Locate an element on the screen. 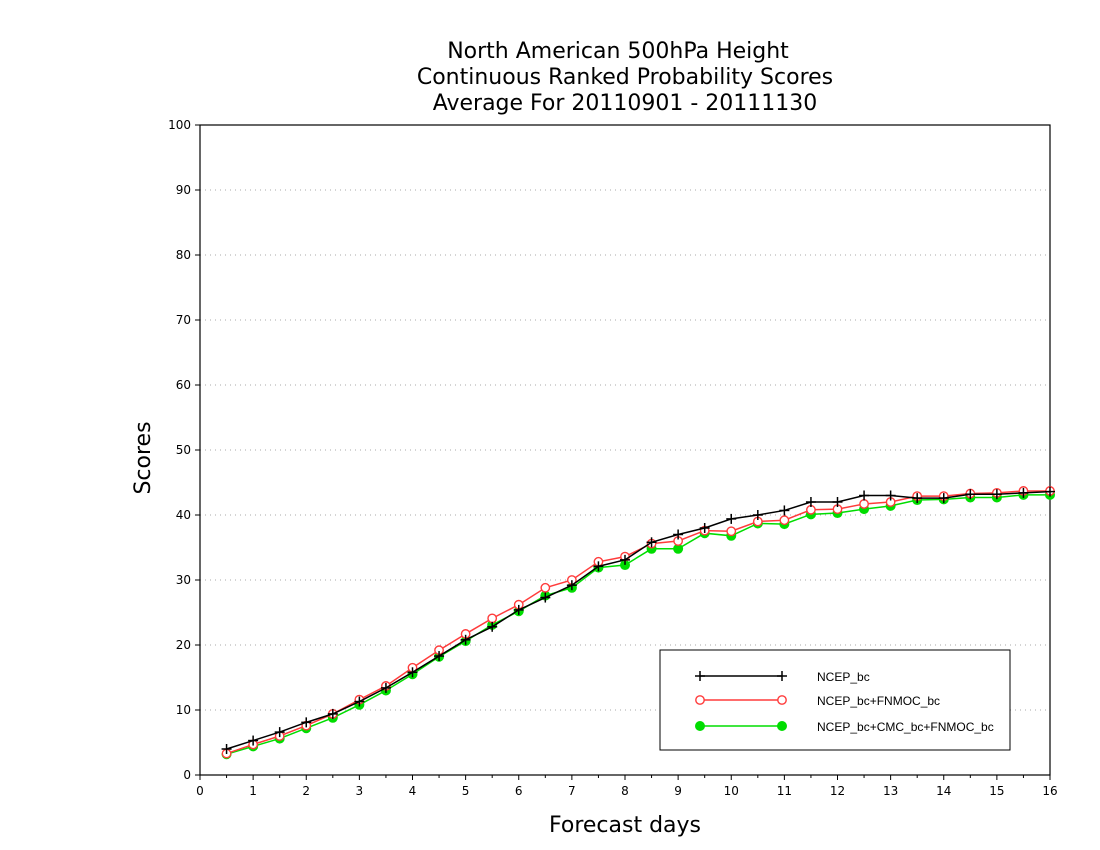  legend-entry: NCEP_bc is located at coordinates (782, 677).